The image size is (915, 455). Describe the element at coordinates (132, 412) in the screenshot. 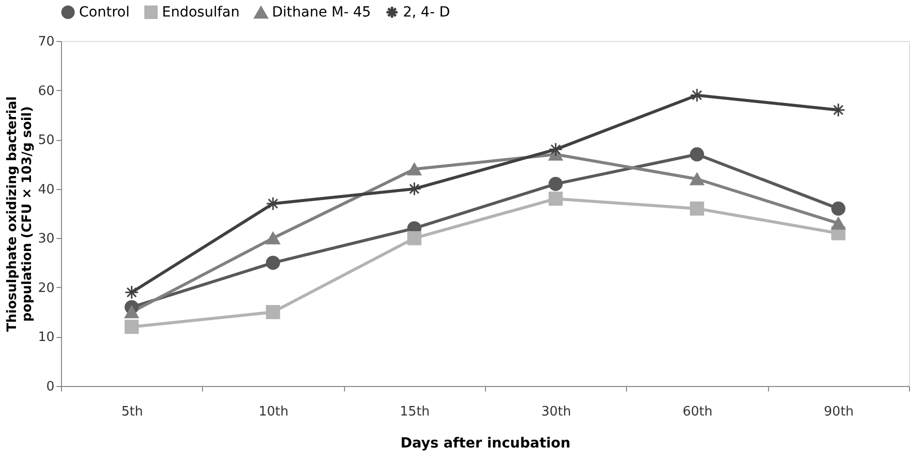

I see `x-tick-label: 5th` at that location.